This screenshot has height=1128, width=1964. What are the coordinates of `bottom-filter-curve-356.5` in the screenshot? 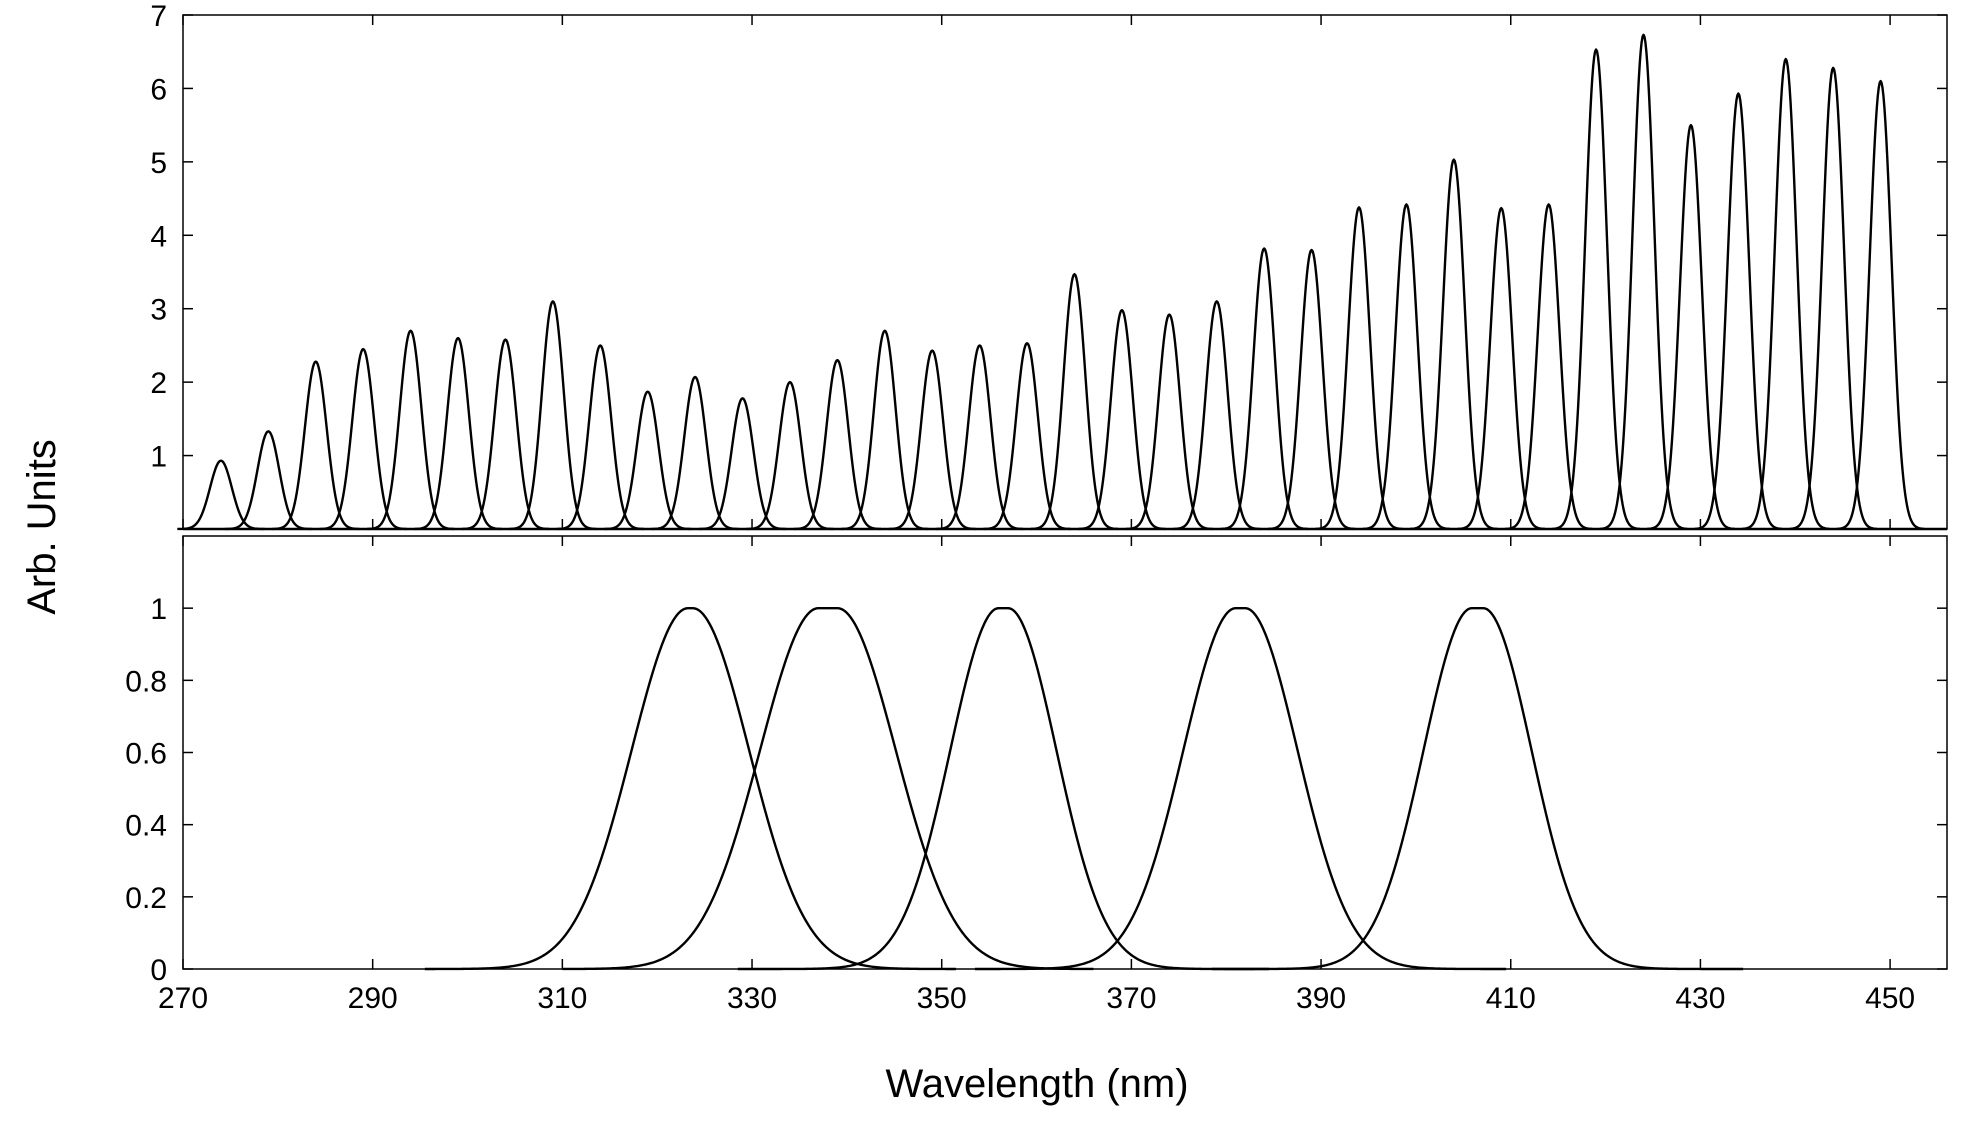 It's located at (1003, 788).